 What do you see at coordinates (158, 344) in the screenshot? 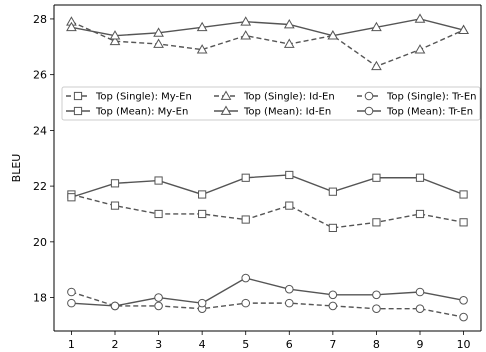
I see `x-tick-label: 3` at bounding box center [158, 344].